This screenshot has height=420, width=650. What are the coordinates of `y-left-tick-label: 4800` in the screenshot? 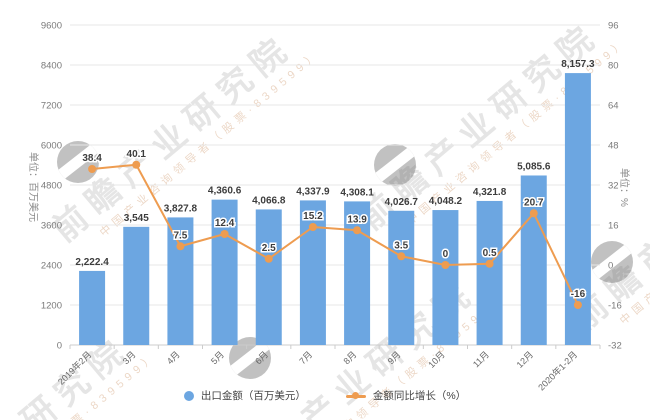 It's located at (51, 186).